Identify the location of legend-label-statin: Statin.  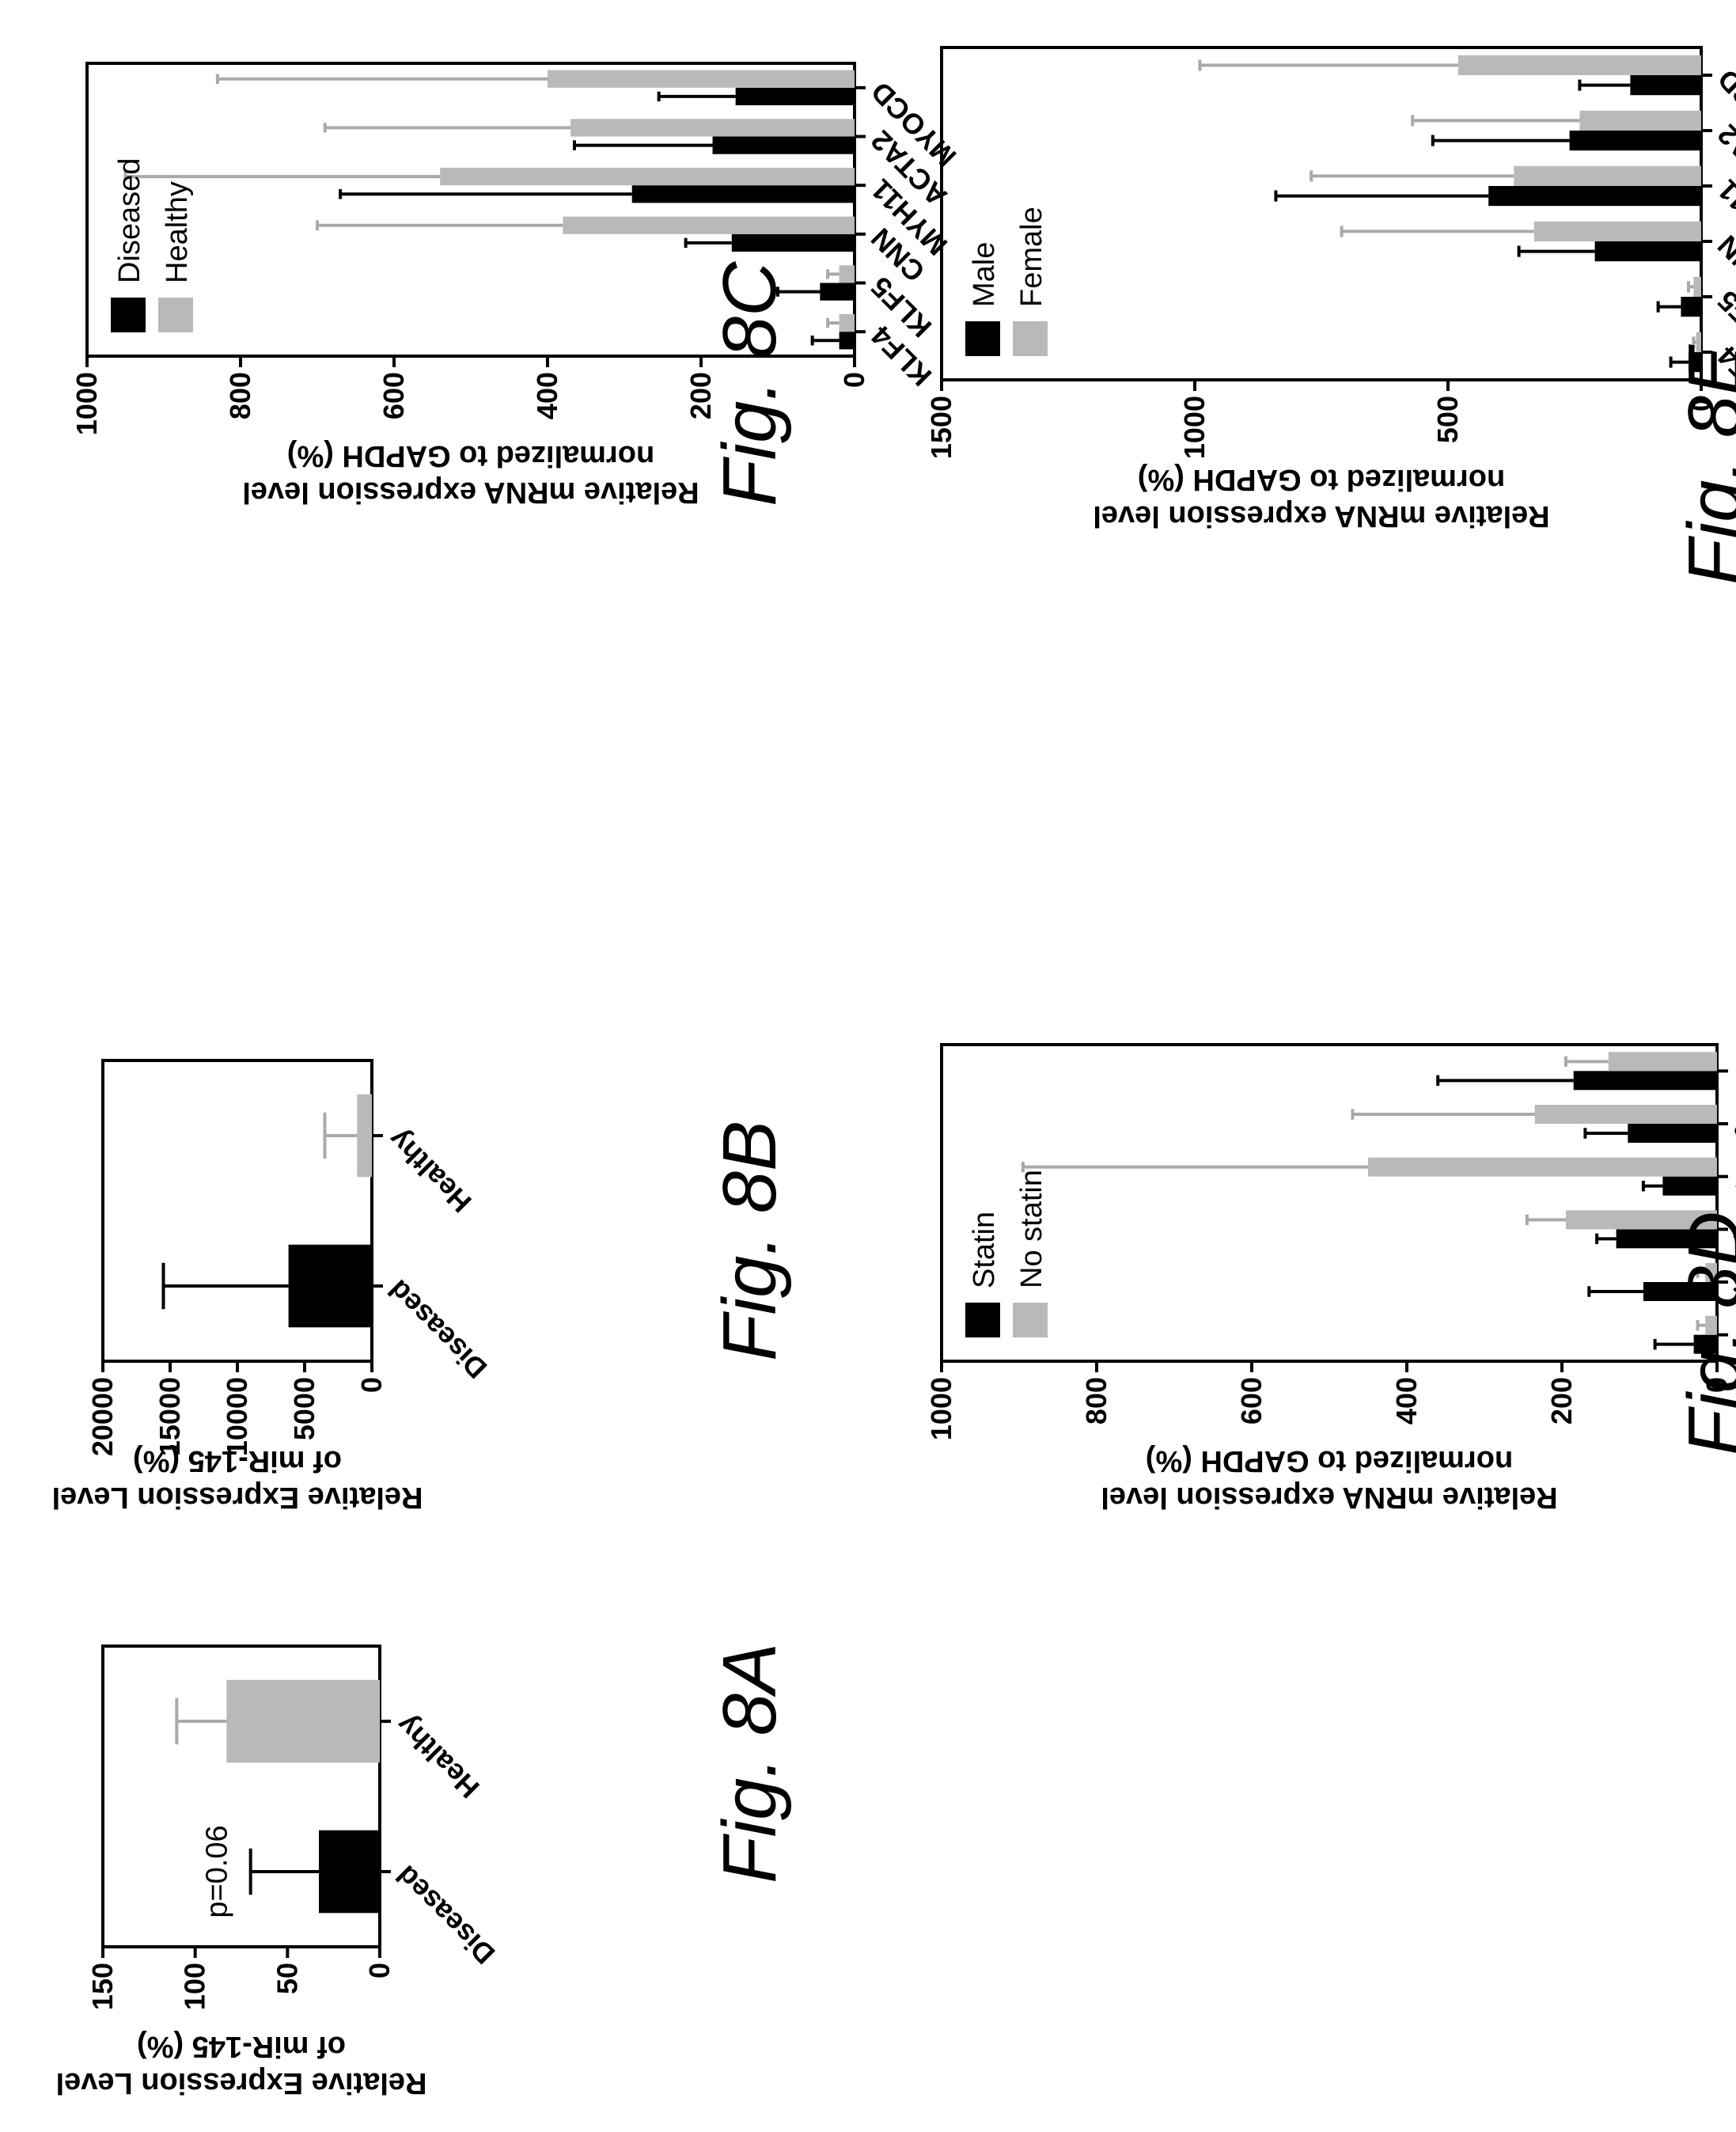
(984, 1250).